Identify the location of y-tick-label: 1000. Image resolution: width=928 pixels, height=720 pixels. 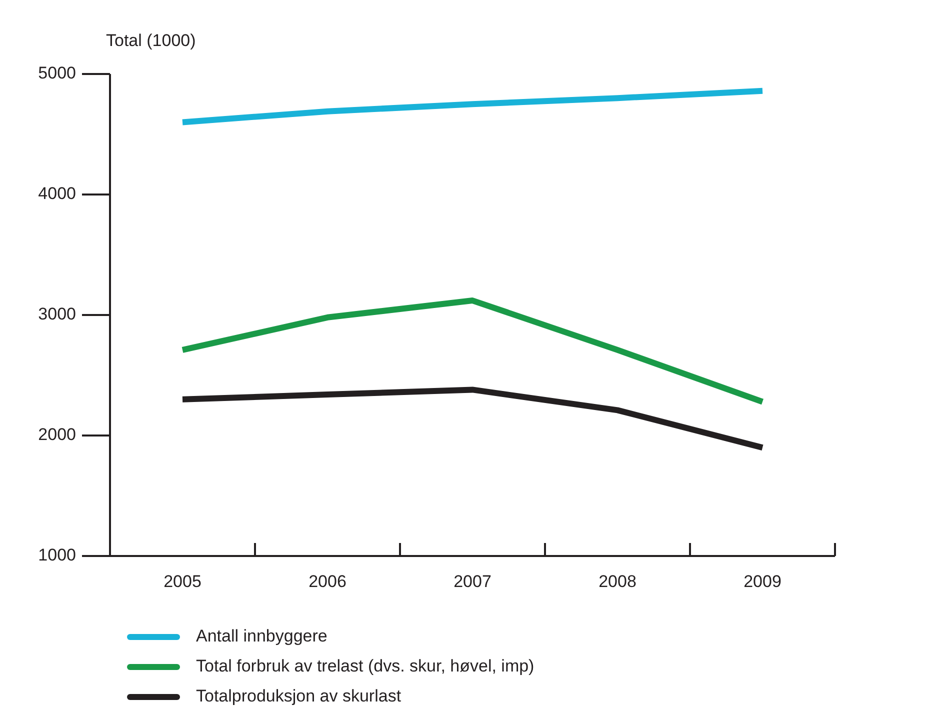
(57, 554).